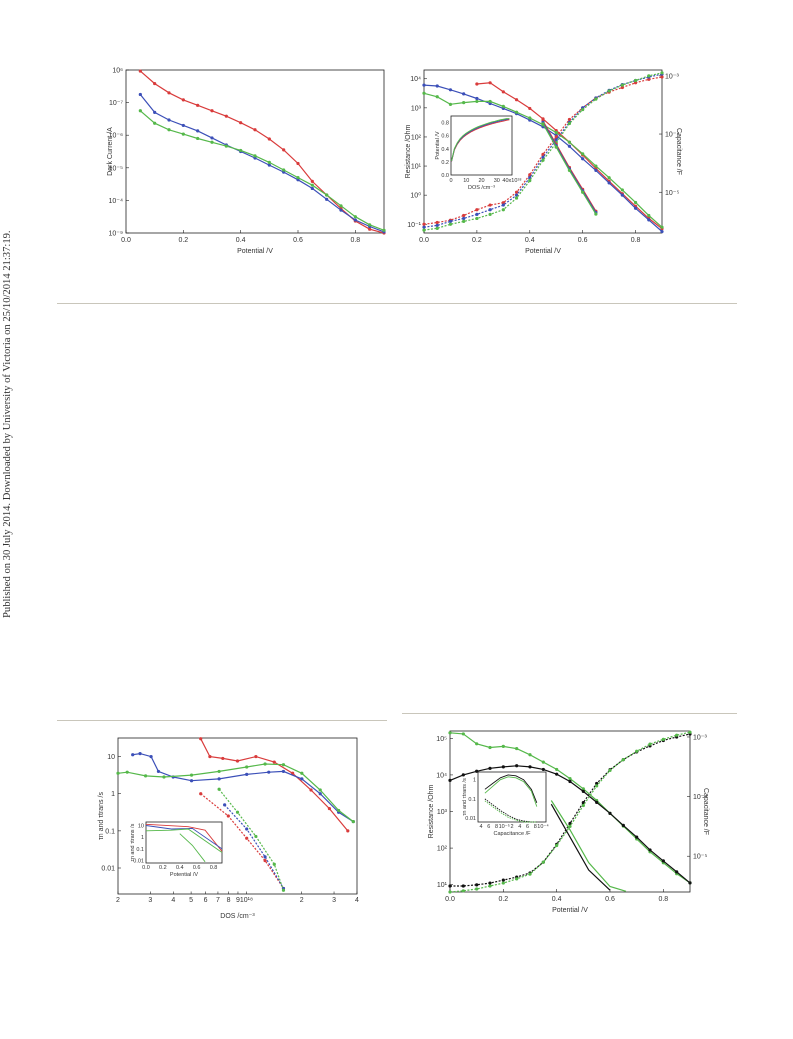  Describe the element at coordinates (416, 167) in the screenshot. I see `resistance-capacitance-y-tick-label: 10¹` at that location.